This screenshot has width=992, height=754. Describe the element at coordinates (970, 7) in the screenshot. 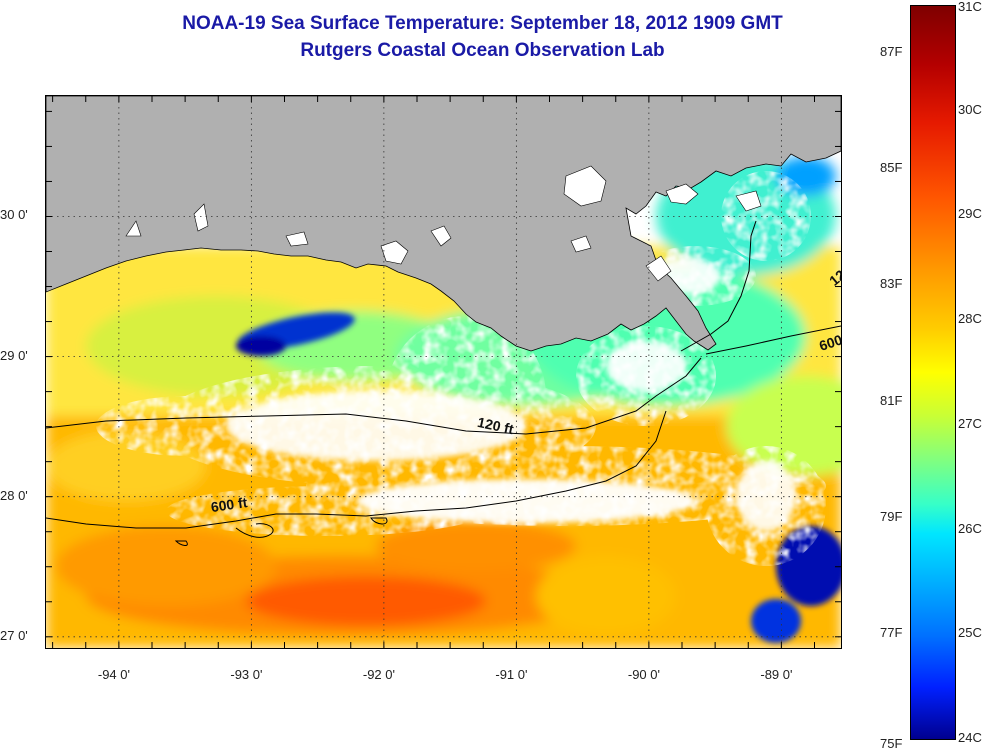

I see `colorbar-celsius-label: 31C` at that location.